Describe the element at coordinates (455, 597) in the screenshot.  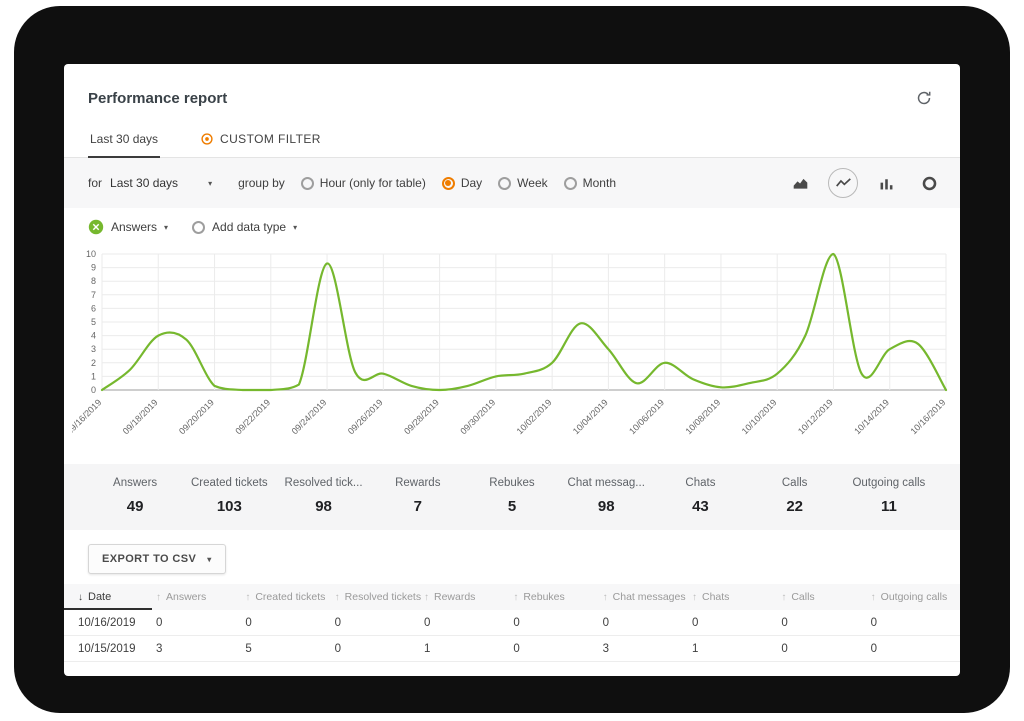
I see `column-header-label: Rewards` at that location.